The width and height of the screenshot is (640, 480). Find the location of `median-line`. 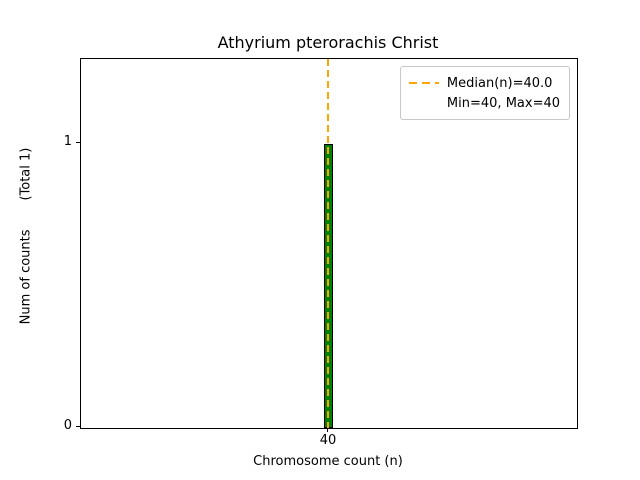

median-line is located at coordinates (328, 243).